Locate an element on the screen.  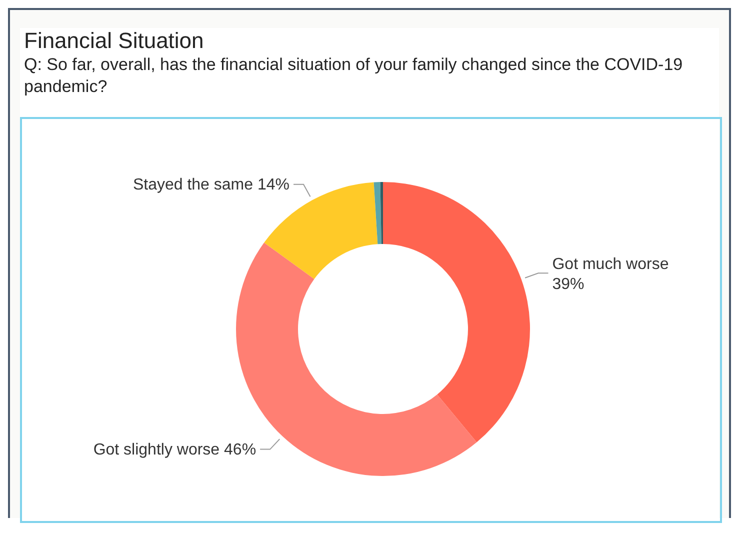
slice-label: Stayed the same 14% is located at coordinates (211, 185).